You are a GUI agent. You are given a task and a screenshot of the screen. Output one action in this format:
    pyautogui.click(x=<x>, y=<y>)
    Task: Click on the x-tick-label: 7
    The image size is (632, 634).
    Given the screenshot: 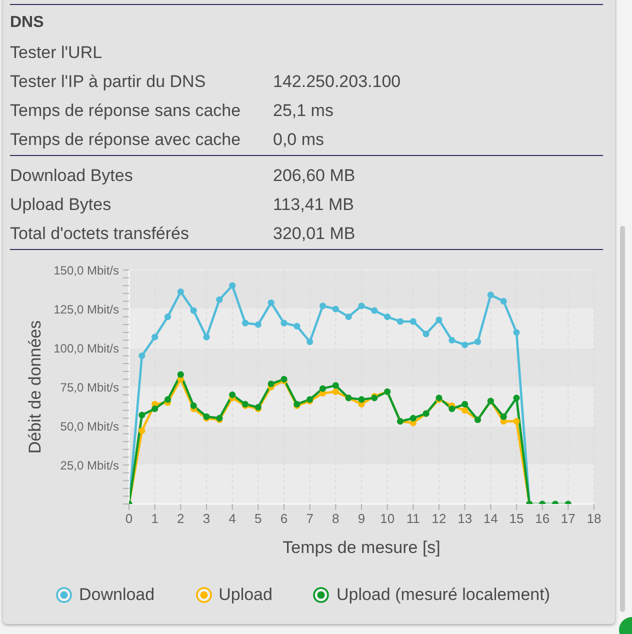 What is the action you would take?
    pyautogui.click(x=310, y=518)
    